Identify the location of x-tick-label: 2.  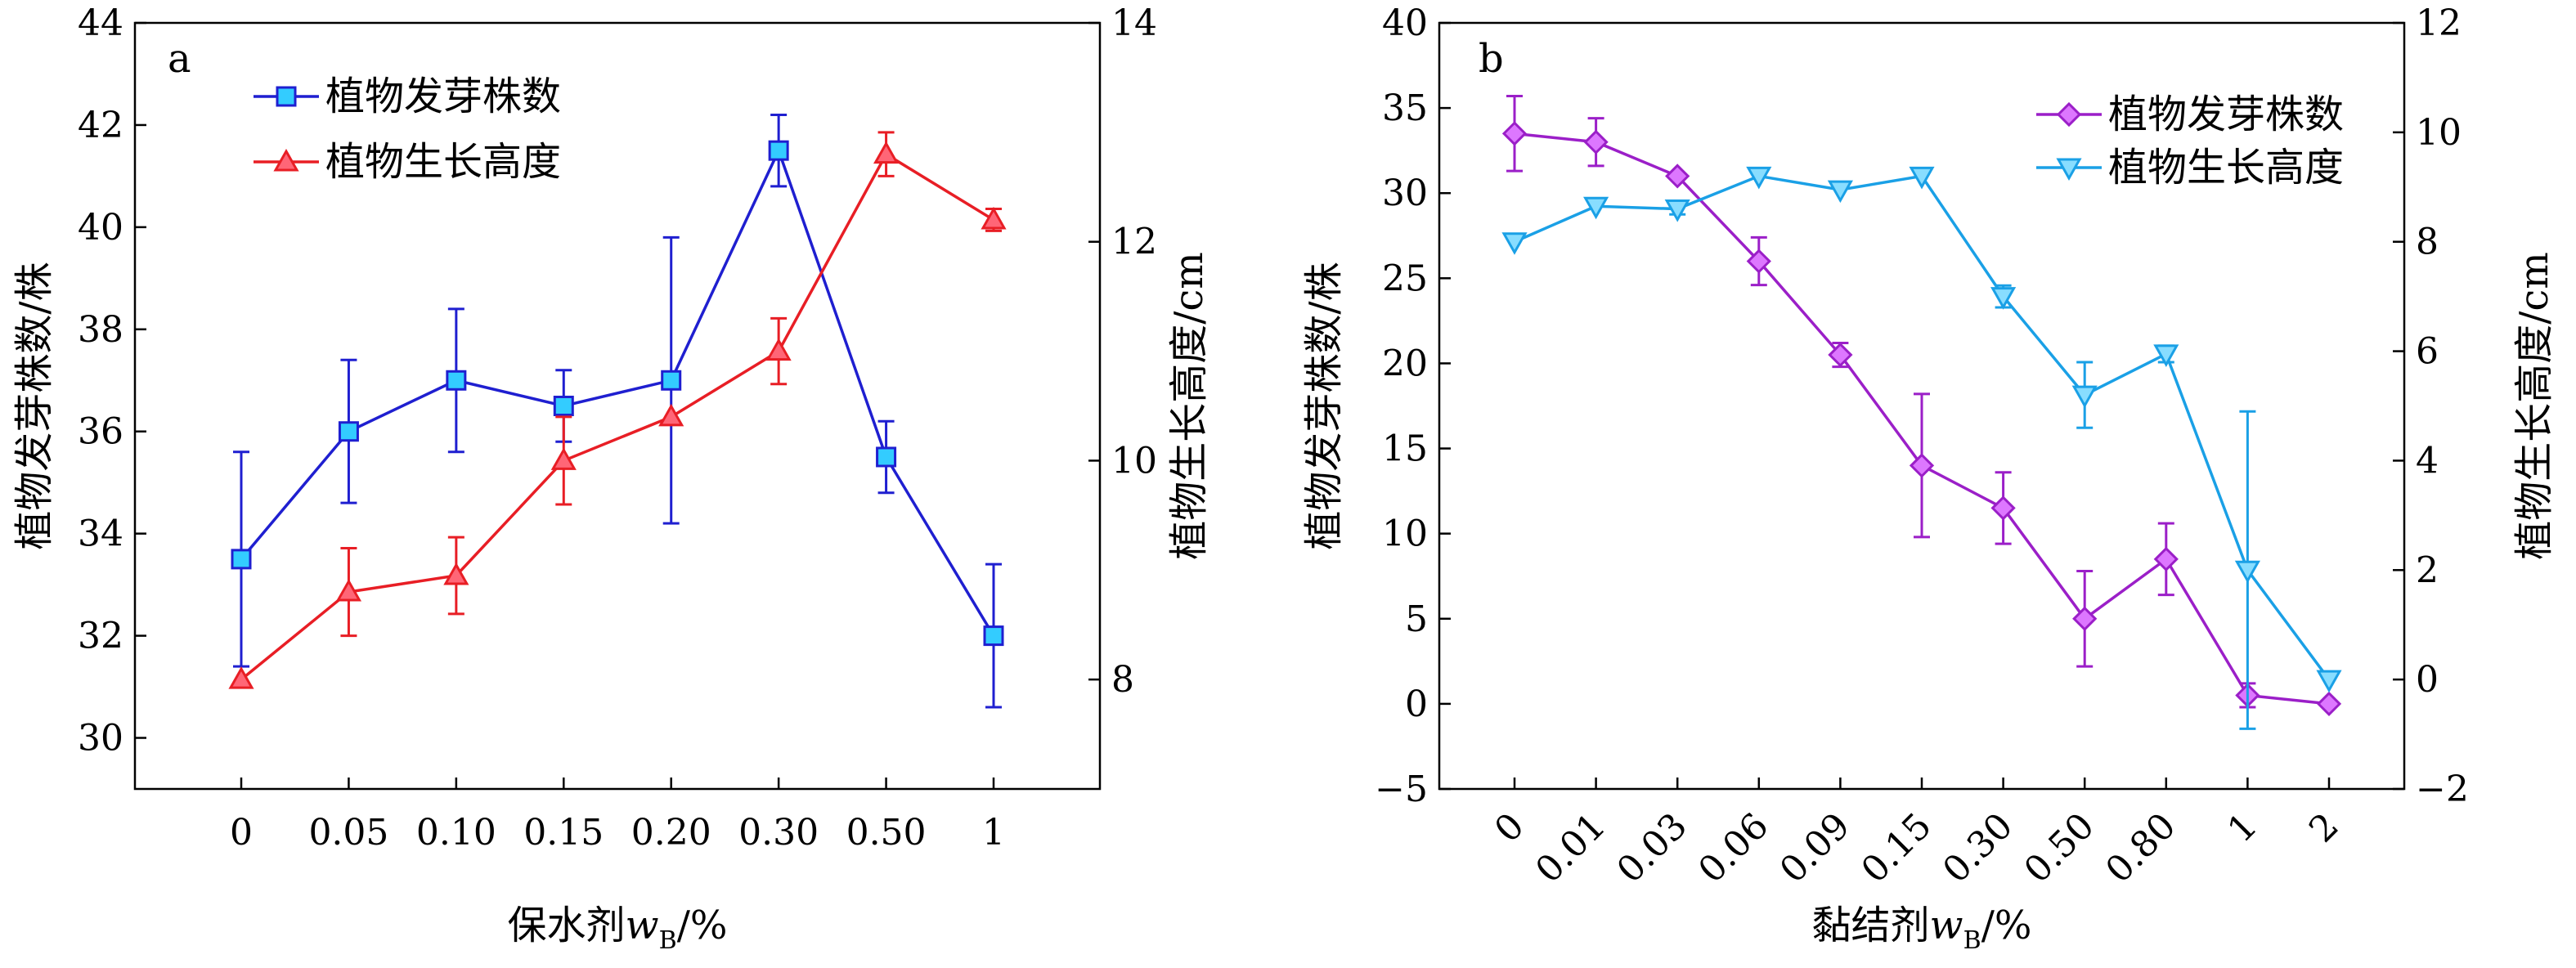
(2324, 828).